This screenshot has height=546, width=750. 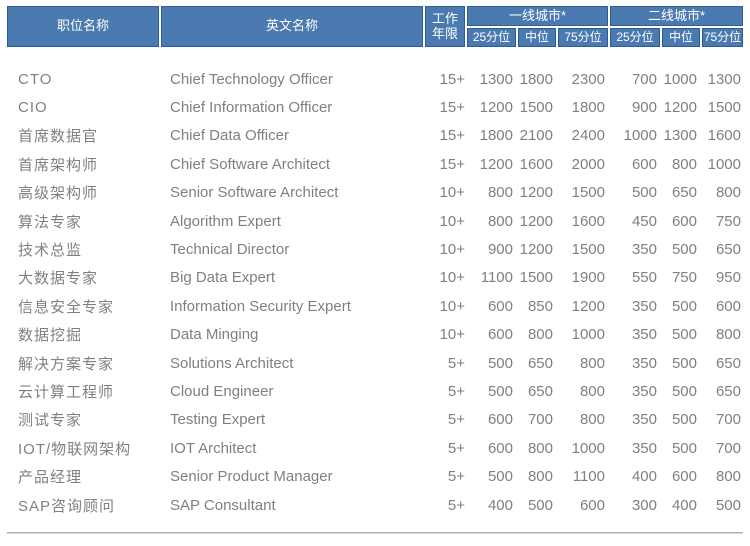 What do you see at coordinates (33, 108) in the screenshot?
I see `cell-position: CIO` at bounding box center [33, 108].